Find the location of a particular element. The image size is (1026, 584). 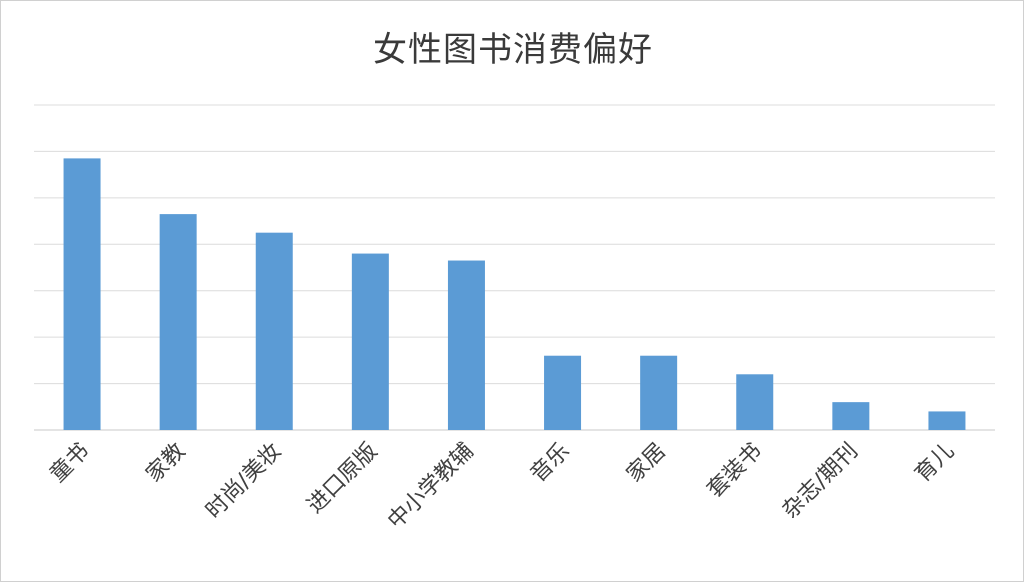

x-tick-label: 育儿 is located at coordinates (934, 463).